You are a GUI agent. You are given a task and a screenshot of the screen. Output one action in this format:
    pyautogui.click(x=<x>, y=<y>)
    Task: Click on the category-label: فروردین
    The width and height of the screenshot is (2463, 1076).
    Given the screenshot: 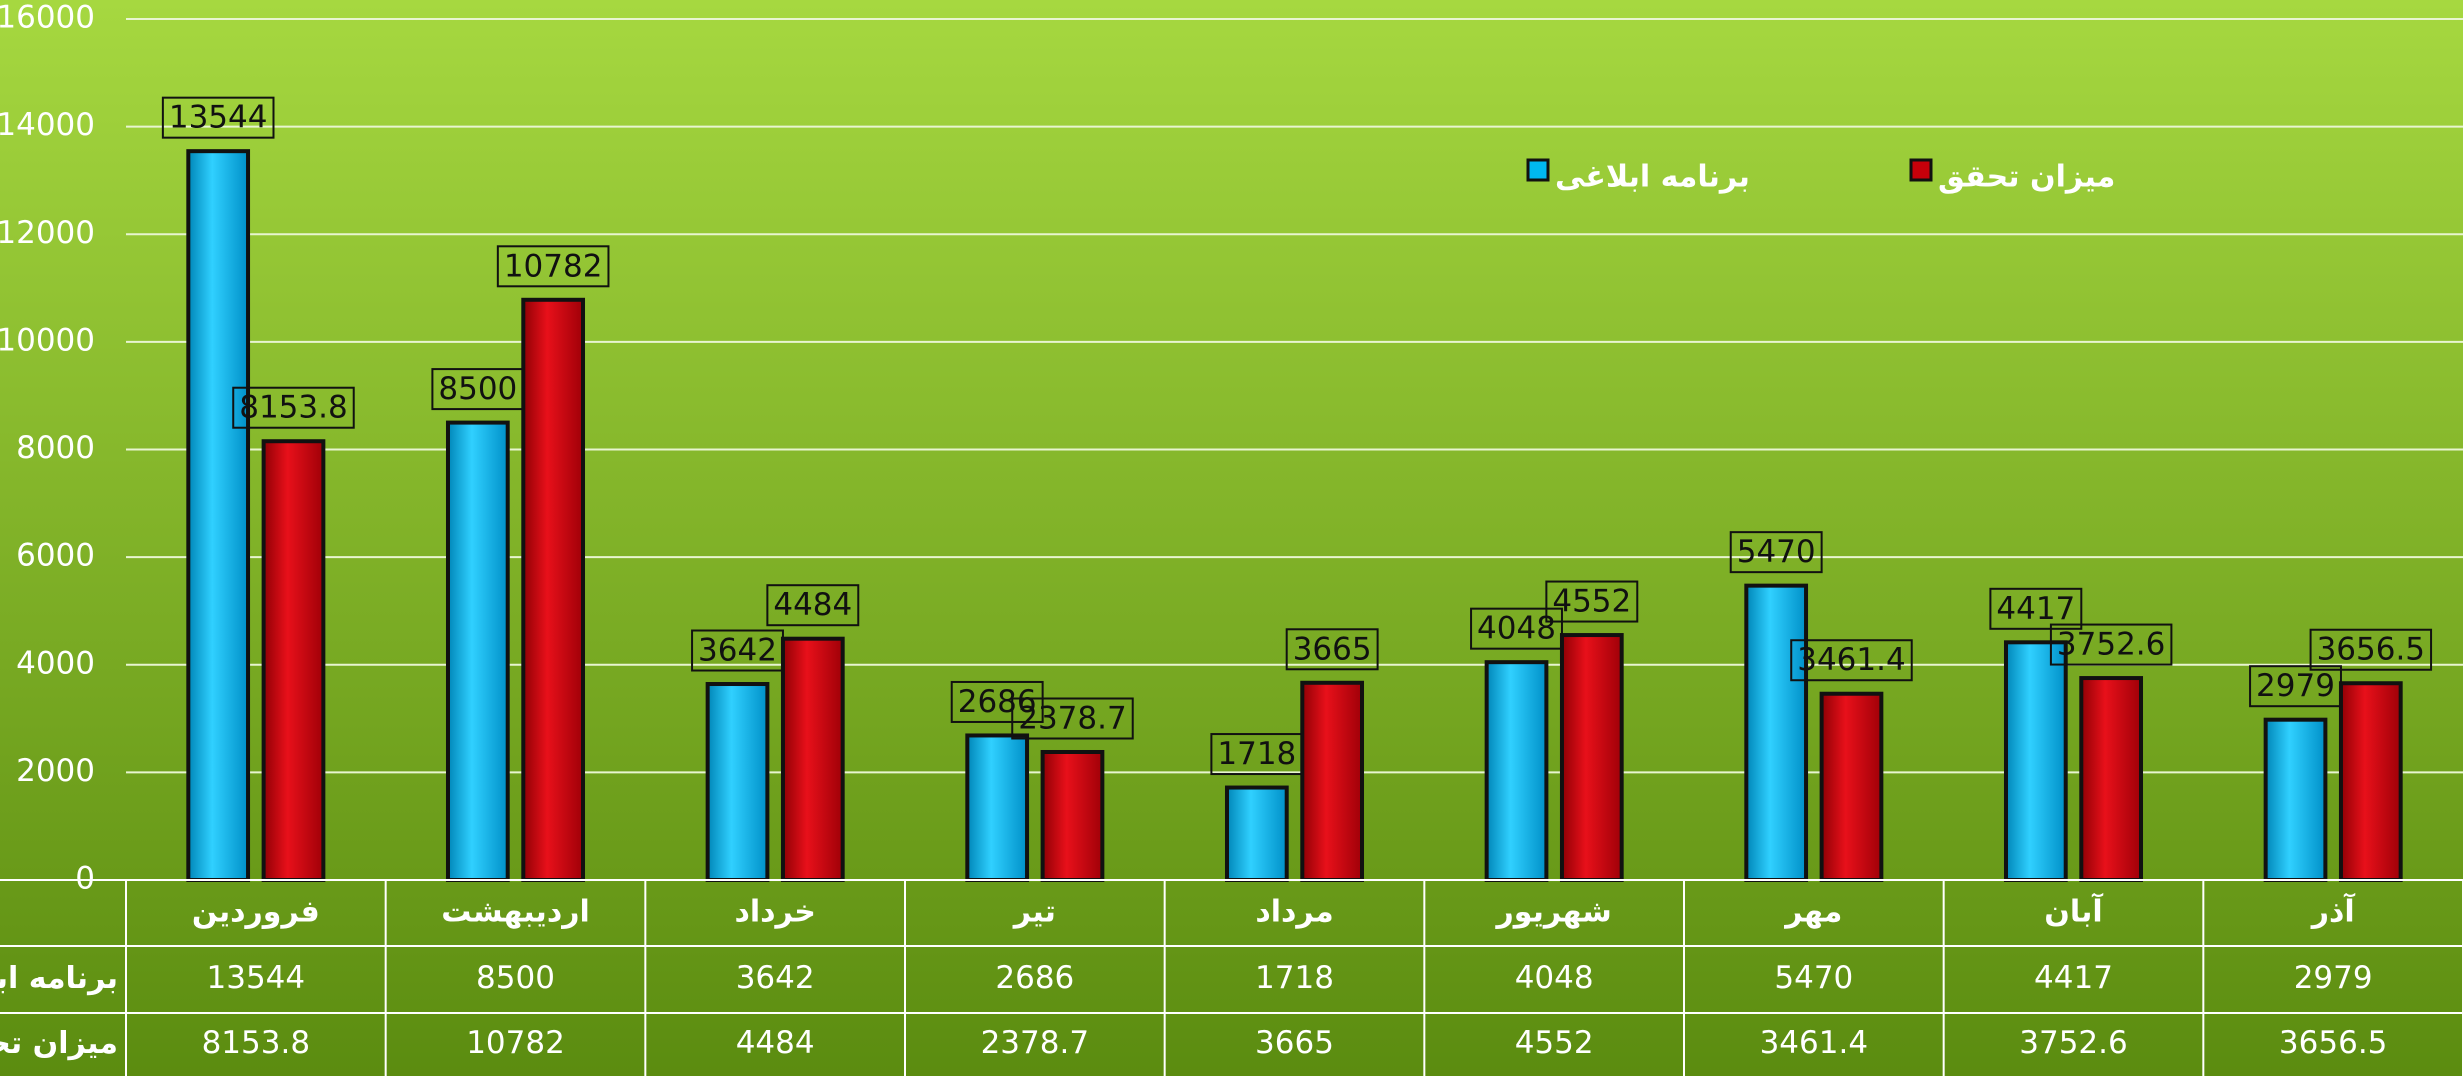 What is the action you would take?
    pyautogui.click(x=256, y=912)
    